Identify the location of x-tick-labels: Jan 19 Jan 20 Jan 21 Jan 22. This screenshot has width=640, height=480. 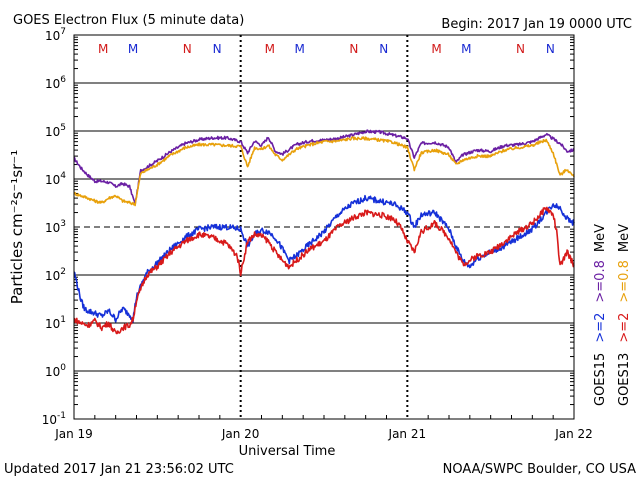
(323, 434).